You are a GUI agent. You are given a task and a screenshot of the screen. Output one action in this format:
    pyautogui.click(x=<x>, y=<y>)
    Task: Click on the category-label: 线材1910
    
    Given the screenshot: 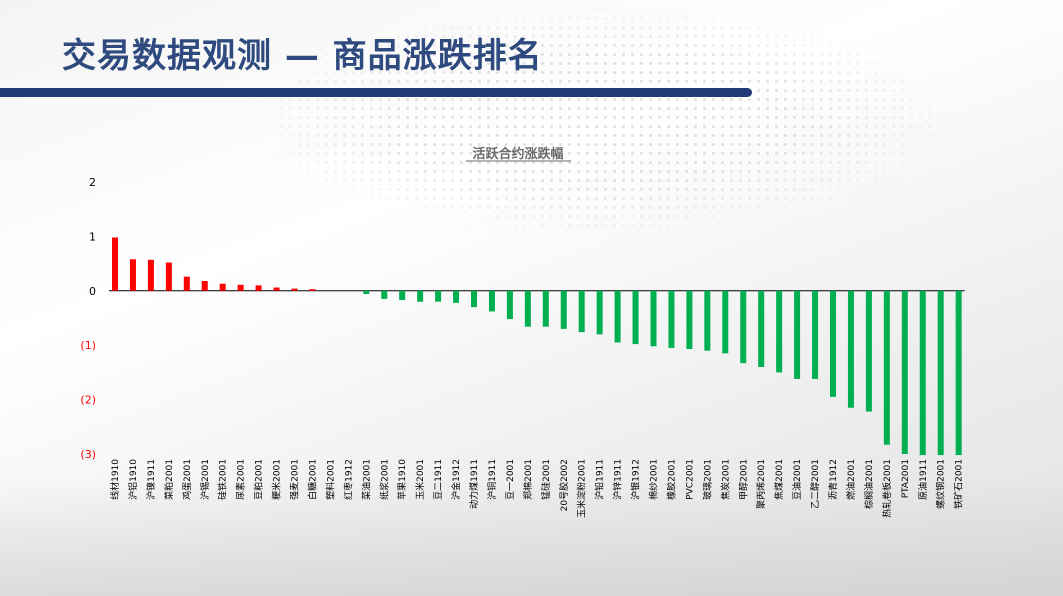 What is the action you would take?
    pyautogui.click(x=115, y=479)
    